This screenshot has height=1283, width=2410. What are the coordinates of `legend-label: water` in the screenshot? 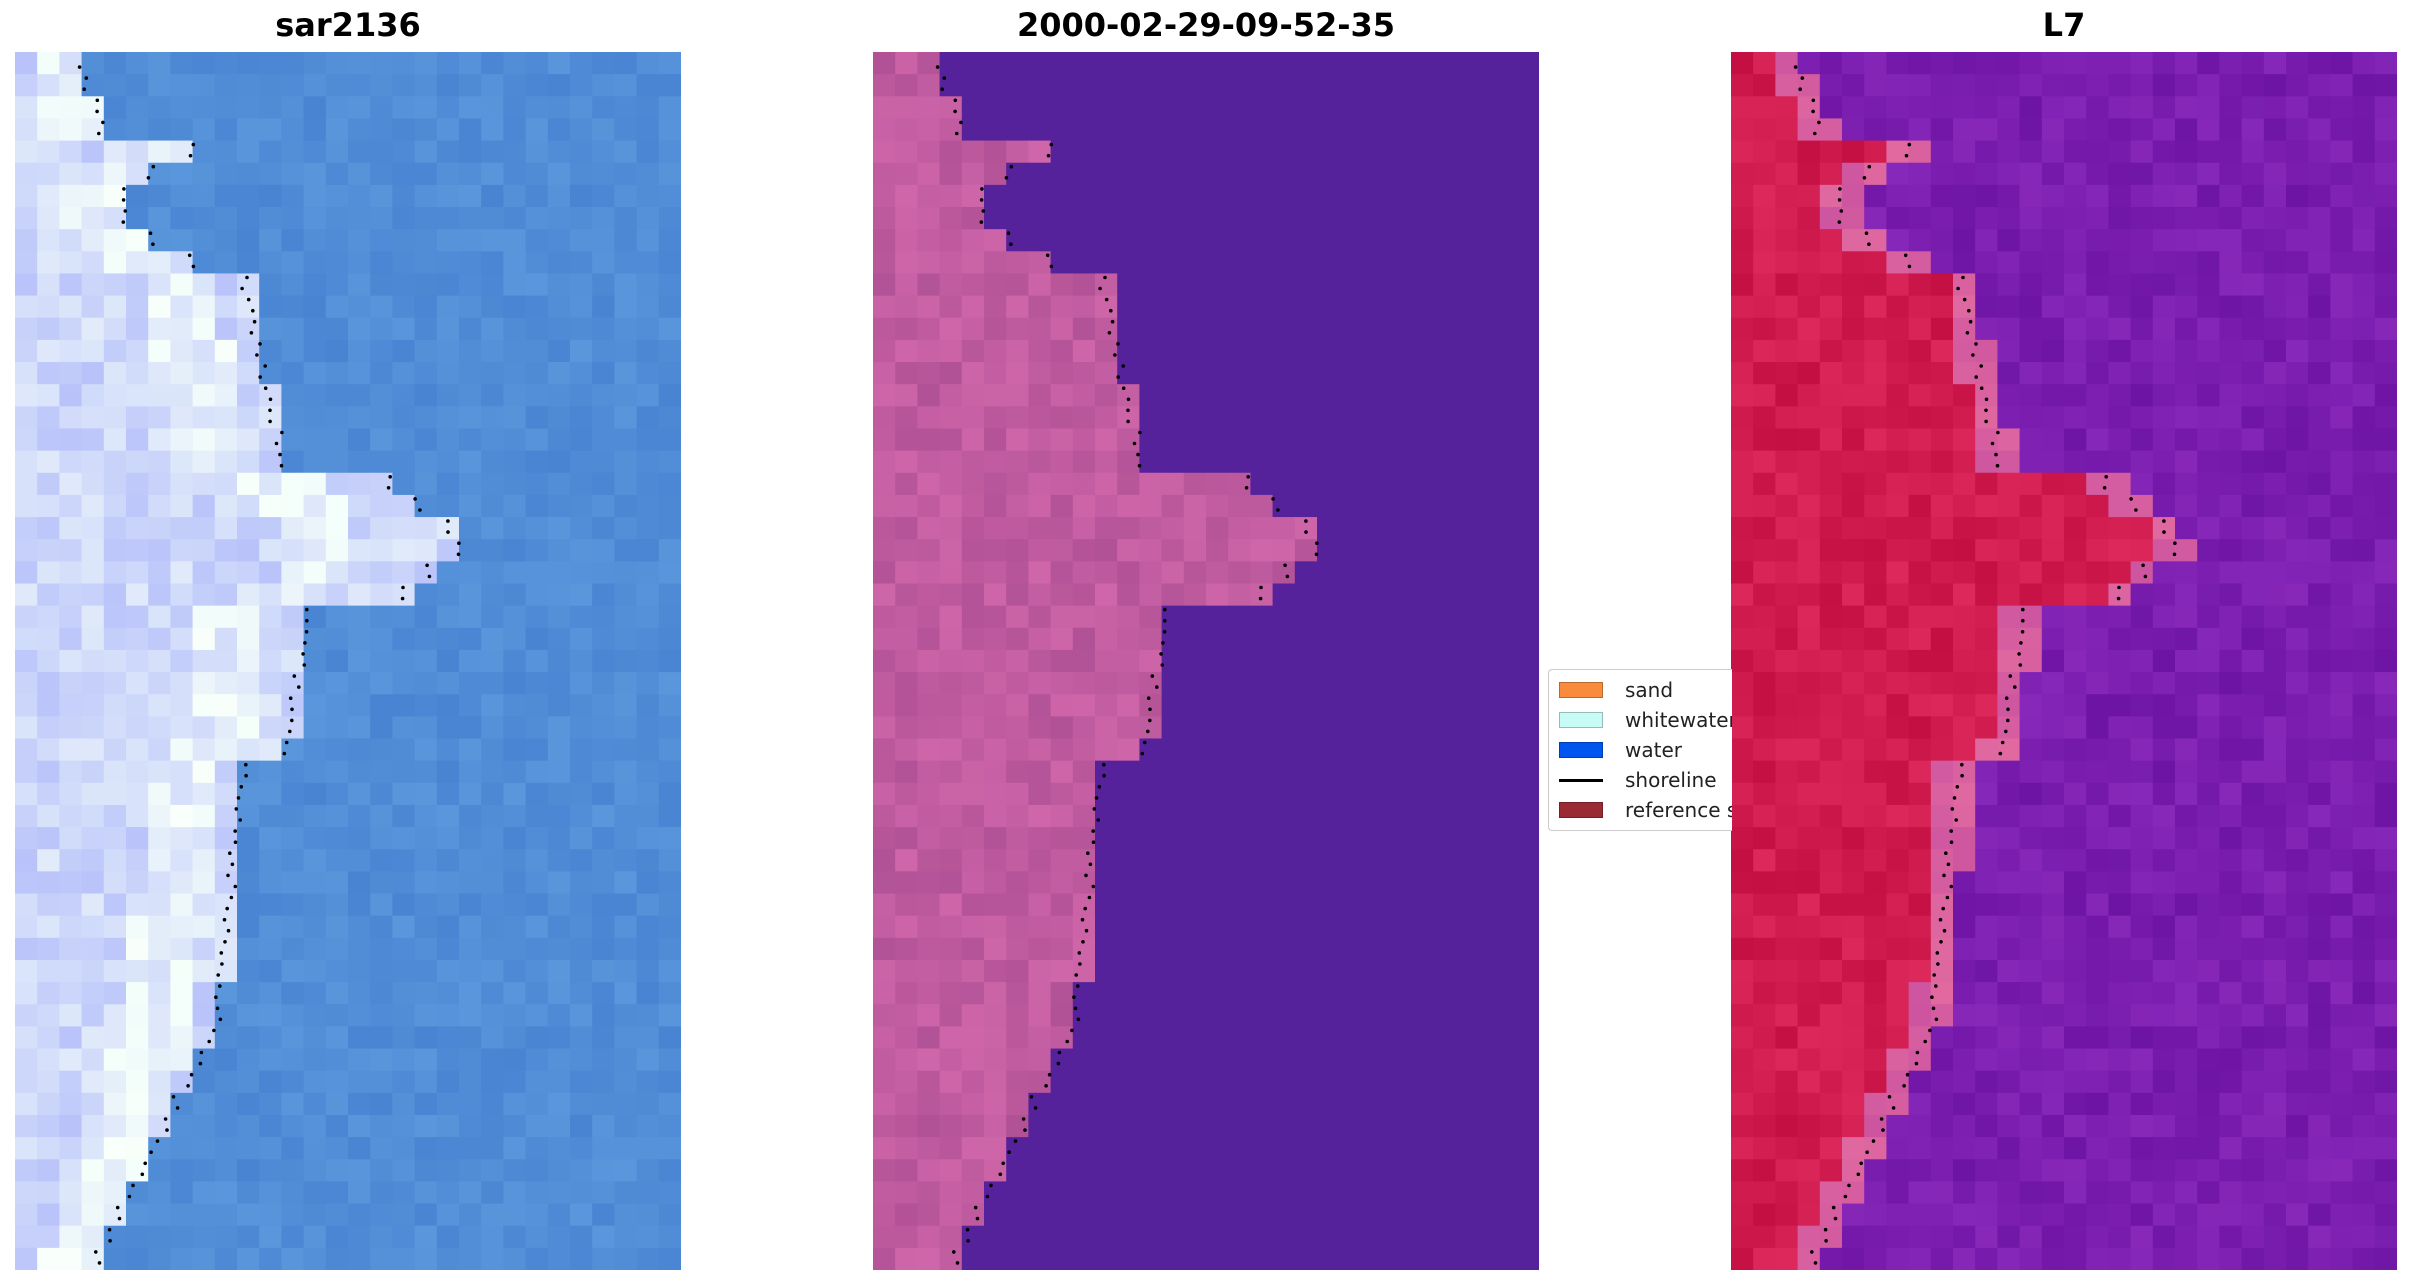 It's located at (1653, 750).